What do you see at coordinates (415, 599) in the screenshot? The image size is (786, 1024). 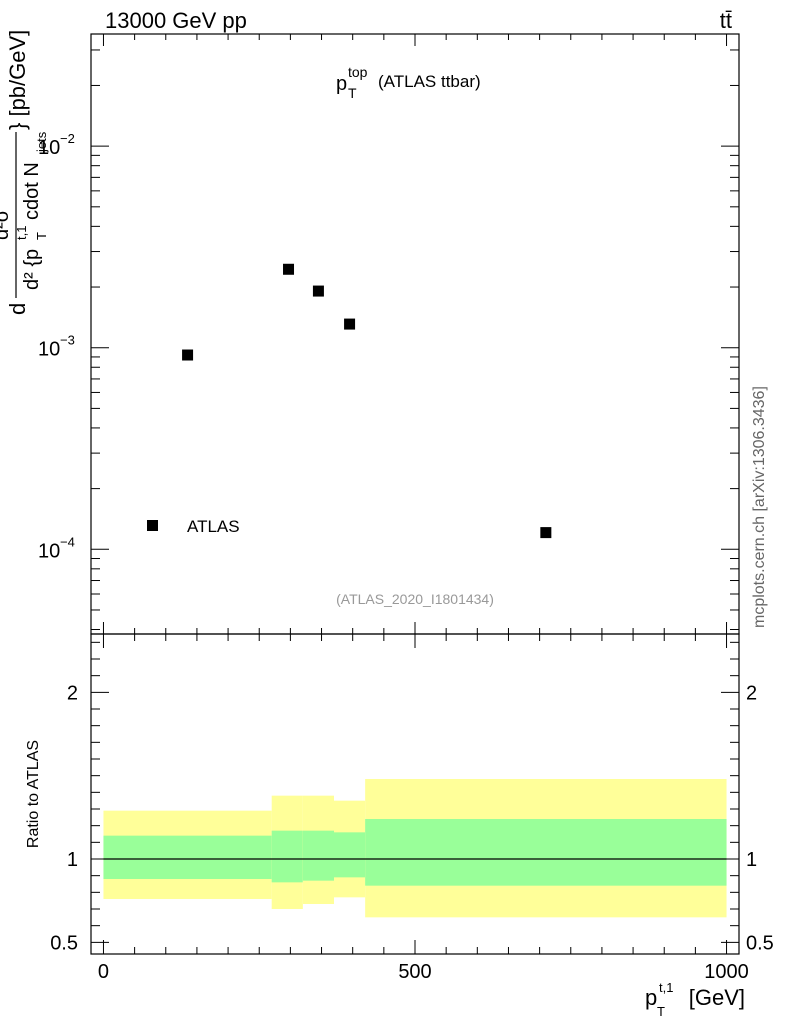 I see `analysis-watermark: (ATLAS_2020_I1801434)` at bounding box center [415, 599].